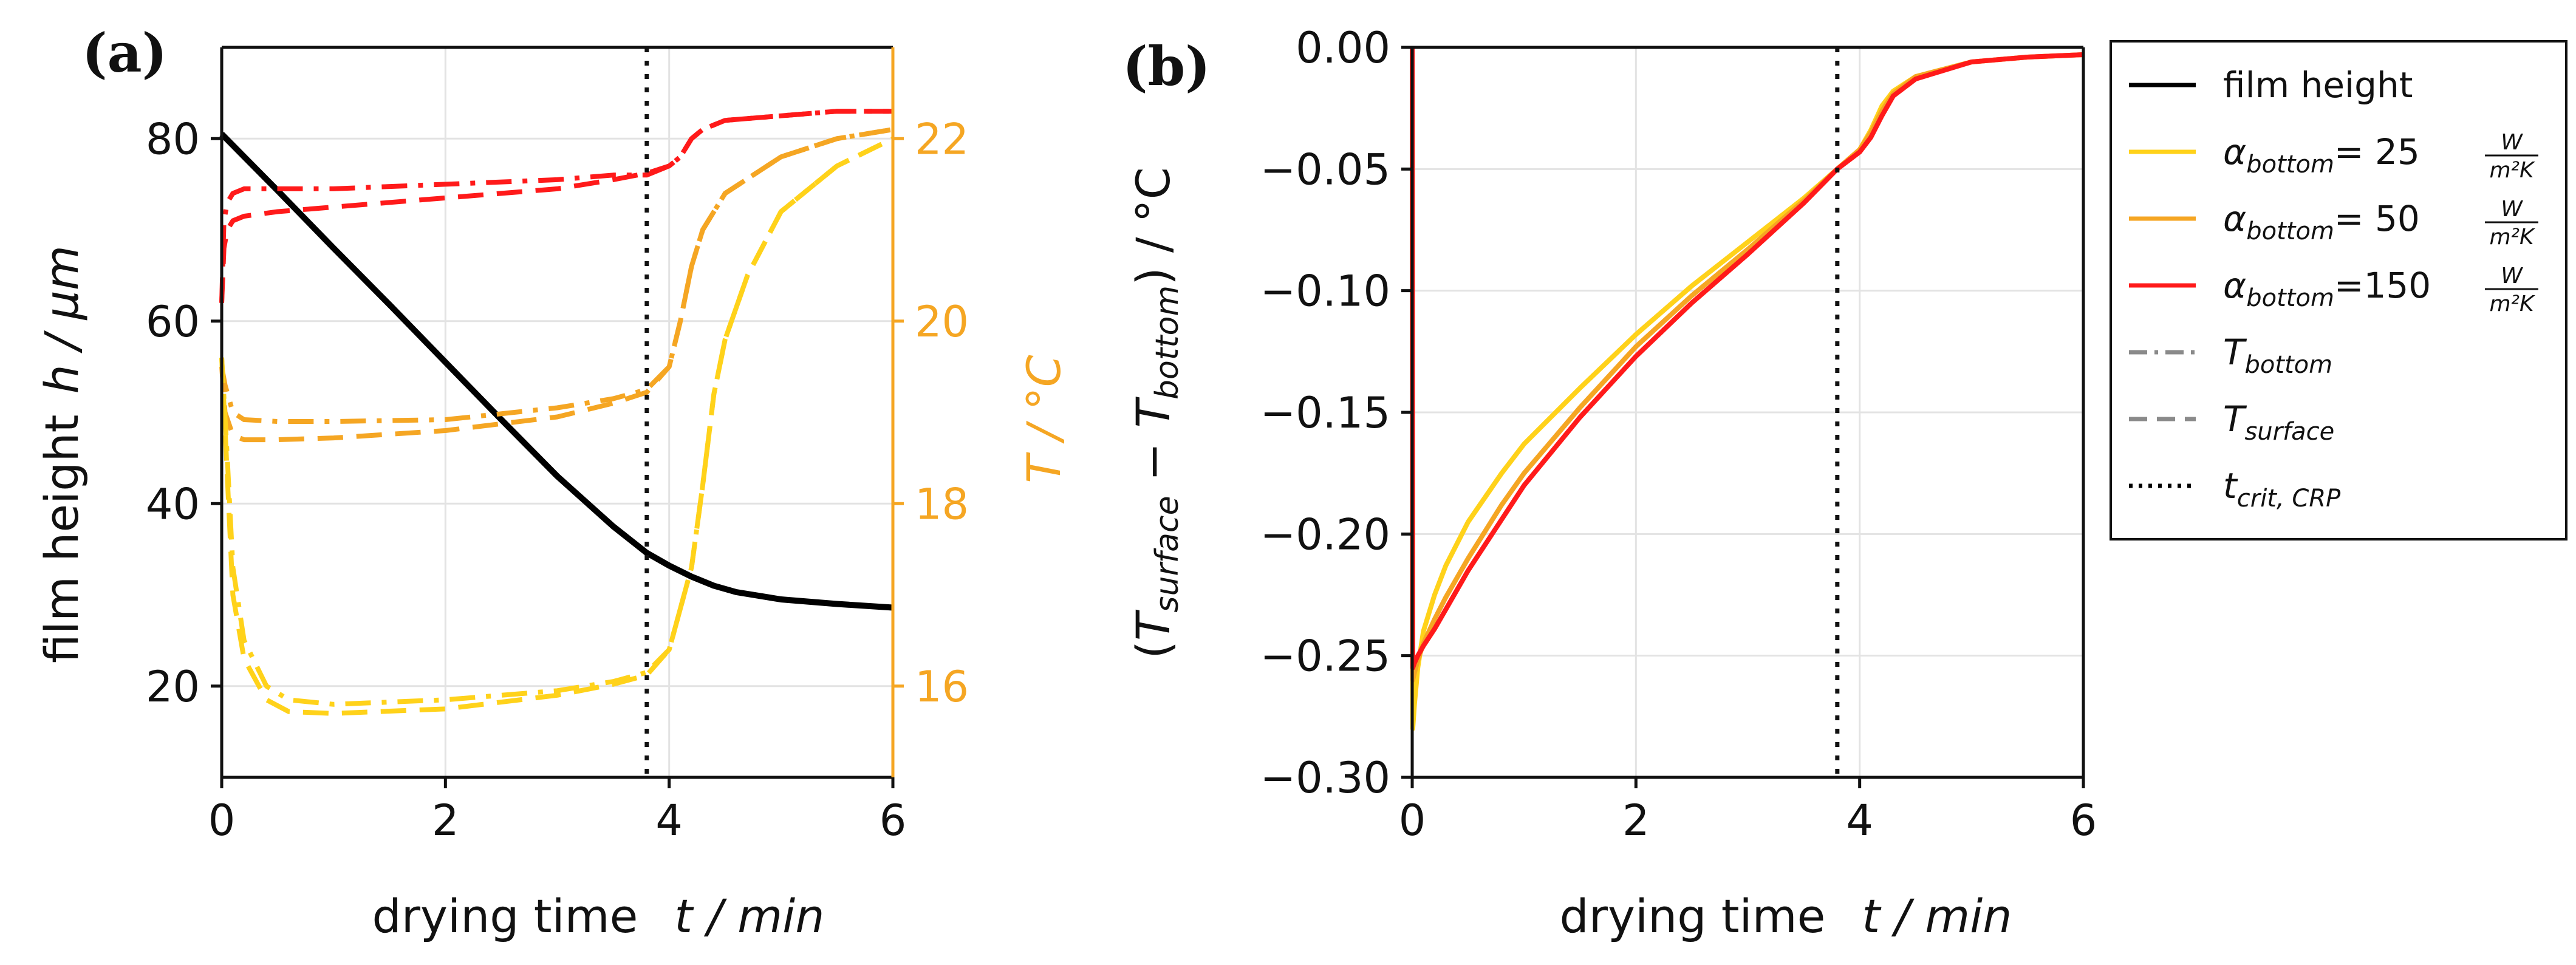  What do you see at coordinates (1693, 916) in the screenshot?
I see `panel-b-xlabel-main: drying time` at bounding box center [1693, 916].